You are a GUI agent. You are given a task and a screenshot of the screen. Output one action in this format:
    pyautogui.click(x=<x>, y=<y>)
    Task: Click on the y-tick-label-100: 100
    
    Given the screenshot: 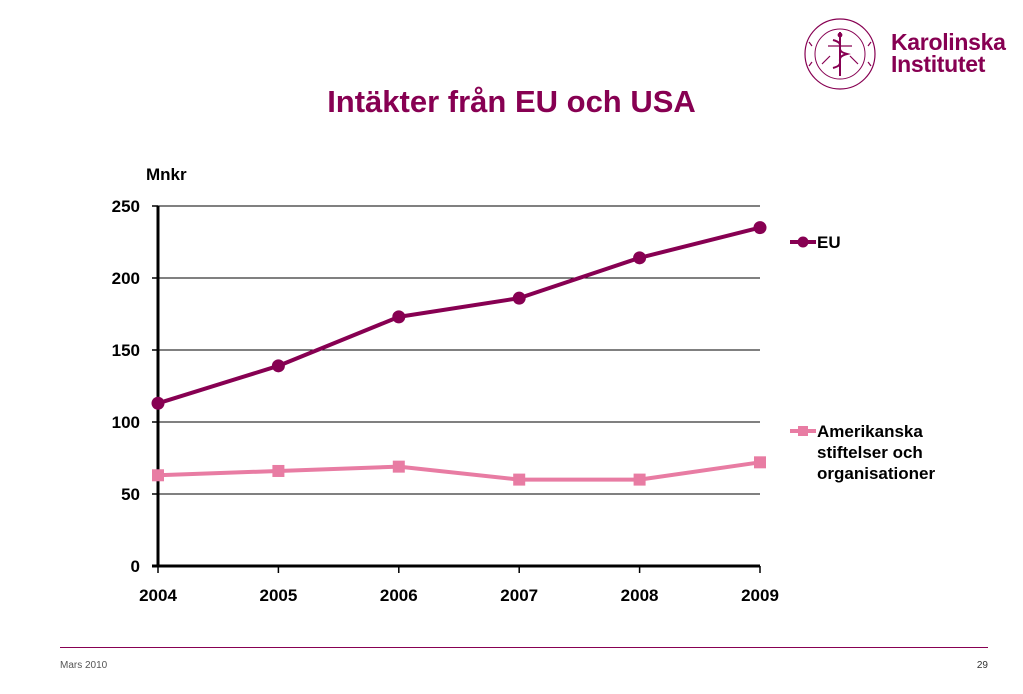 What is the action you would take?
    pyautogui.click(x=126, y=422)
    